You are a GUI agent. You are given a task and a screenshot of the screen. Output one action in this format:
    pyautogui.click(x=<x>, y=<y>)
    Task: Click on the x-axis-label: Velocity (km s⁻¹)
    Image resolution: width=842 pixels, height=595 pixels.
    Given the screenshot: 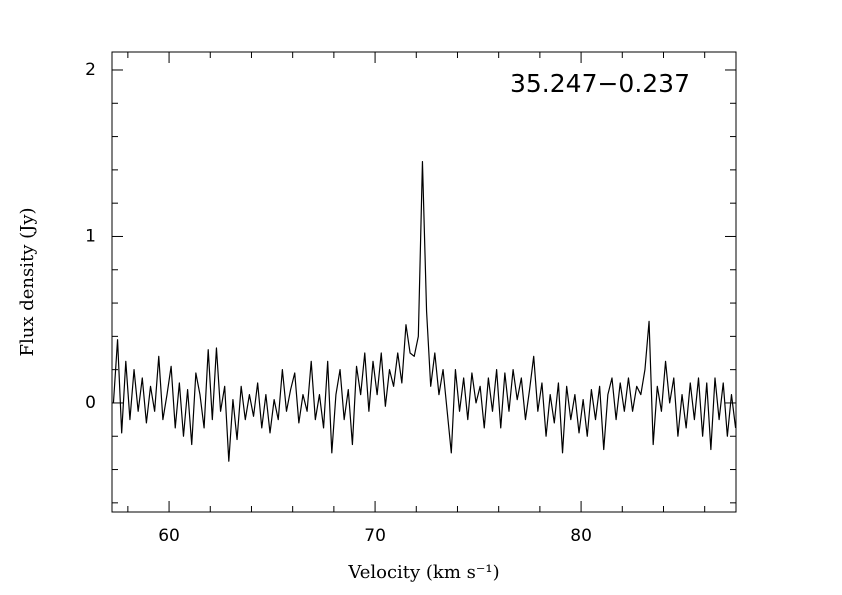 What is the action you would take?
    pyautogui.click(x=423, y=572)
    